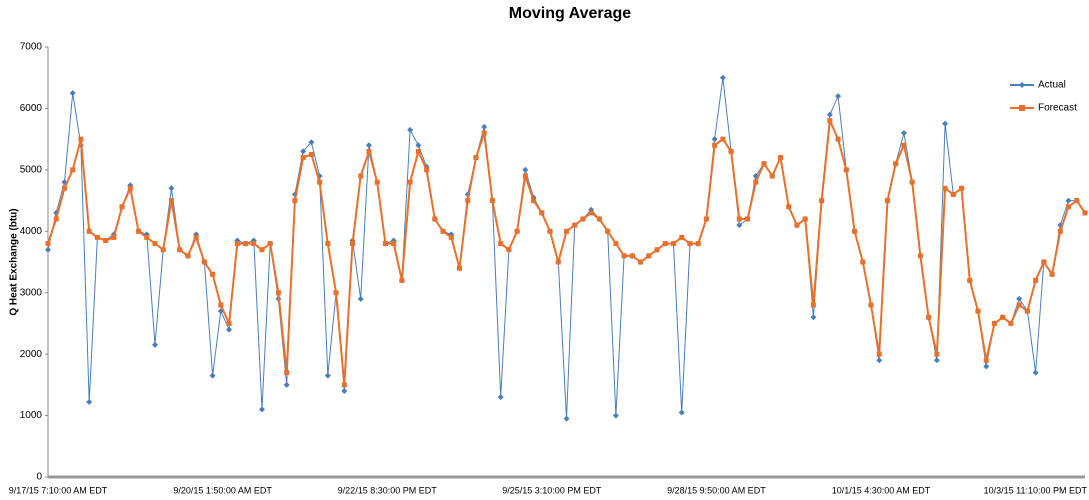  Describe the element at coordinates (1052, 85) in the screenshot. I see `legend-label: Actual` at that location.